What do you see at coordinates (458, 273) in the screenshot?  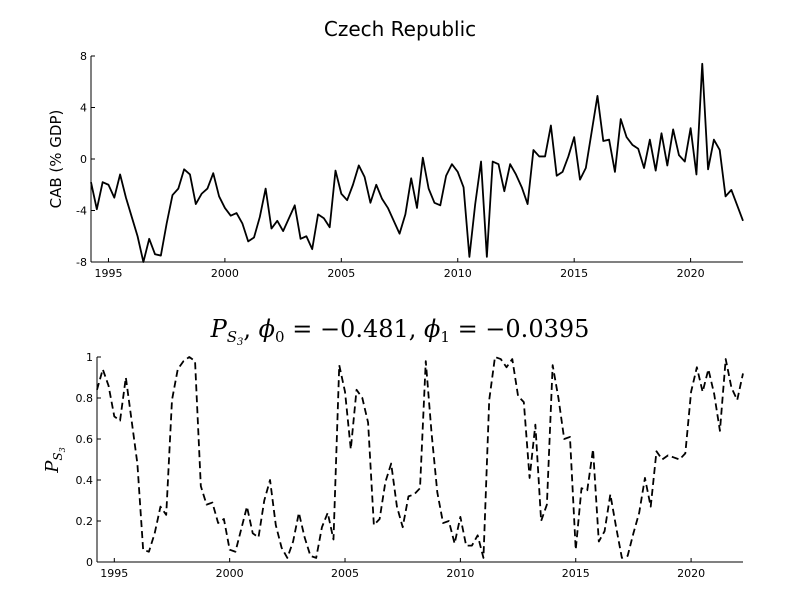 I see `cab-x-tick-label: 2010` at bounding box center [458, 273].